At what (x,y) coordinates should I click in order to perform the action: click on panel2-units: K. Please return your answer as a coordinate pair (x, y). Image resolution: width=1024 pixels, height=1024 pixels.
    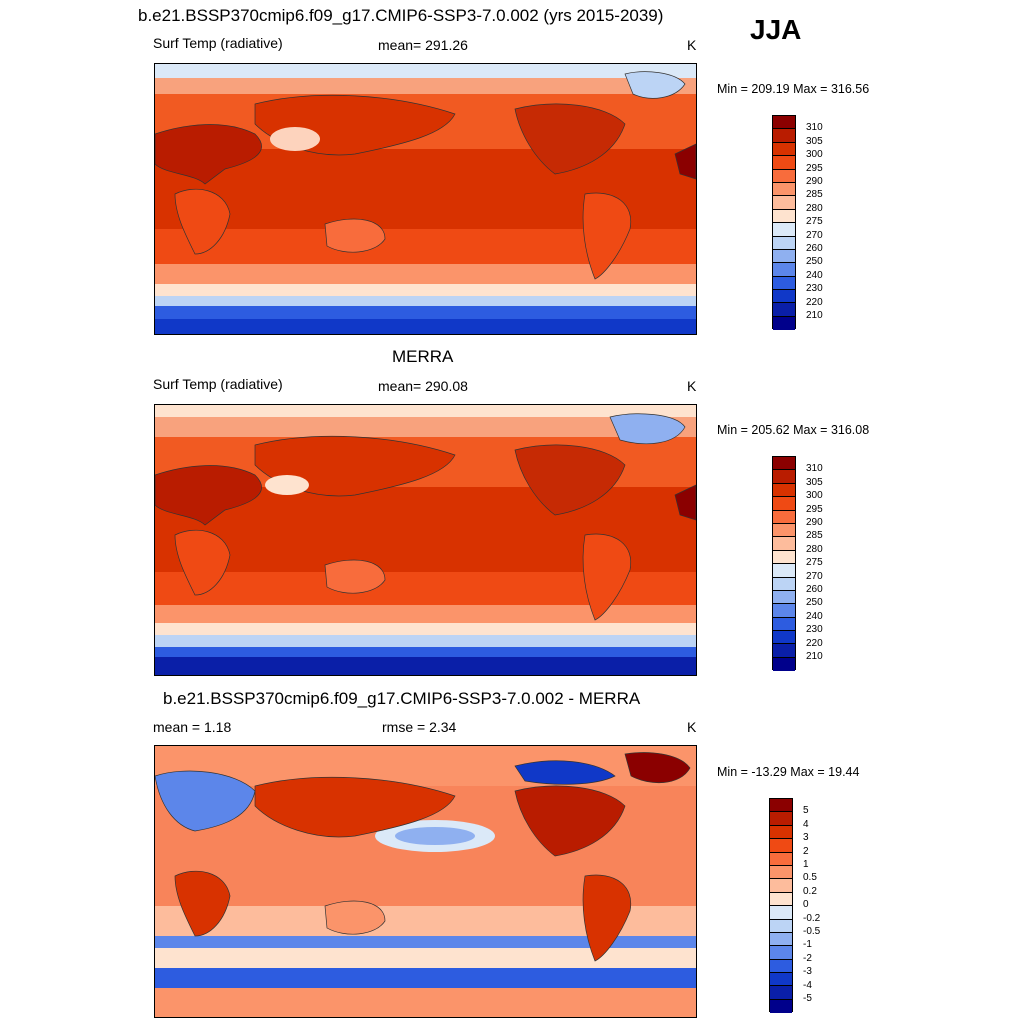
    Looking at the image, I should click on (692, 386).